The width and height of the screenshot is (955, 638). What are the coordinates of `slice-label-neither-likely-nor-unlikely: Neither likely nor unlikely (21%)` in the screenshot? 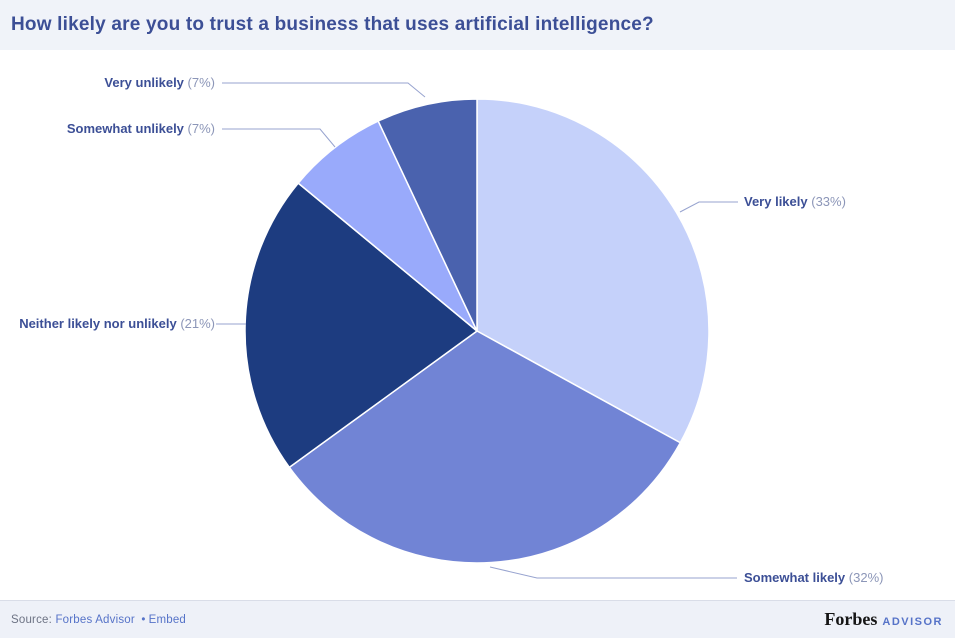 It's located at (117, 323).